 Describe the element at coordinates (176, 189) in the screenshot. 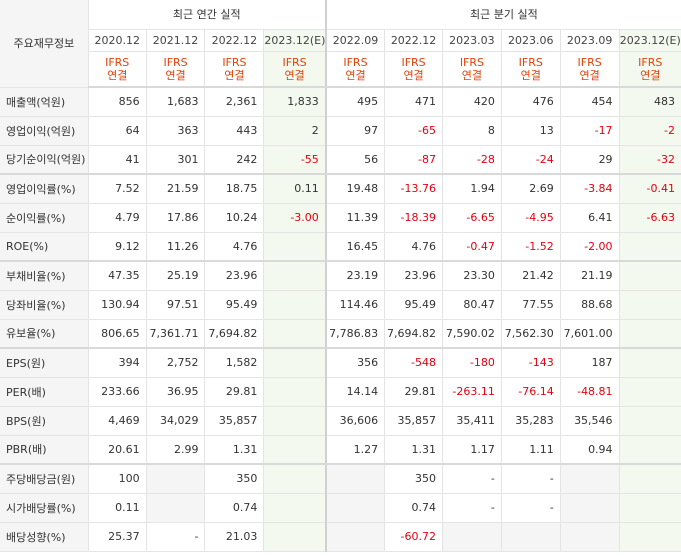

I see `table-cell: 21.59` at that location.